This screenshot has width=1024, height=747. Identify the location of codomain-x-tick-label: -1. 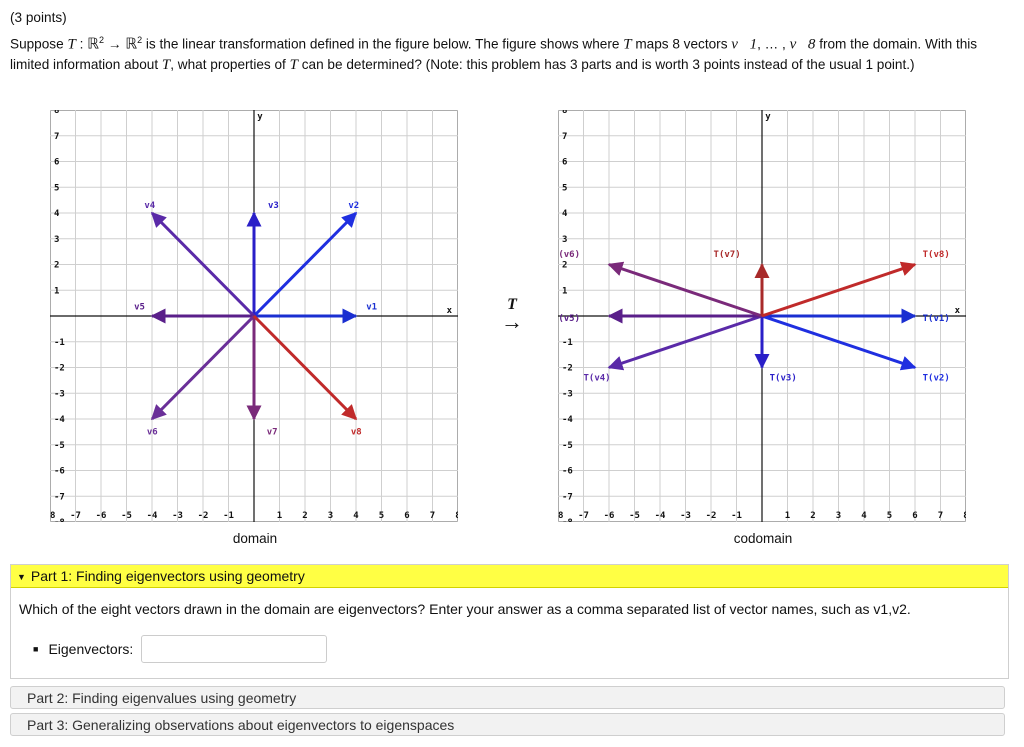
(736, 516).